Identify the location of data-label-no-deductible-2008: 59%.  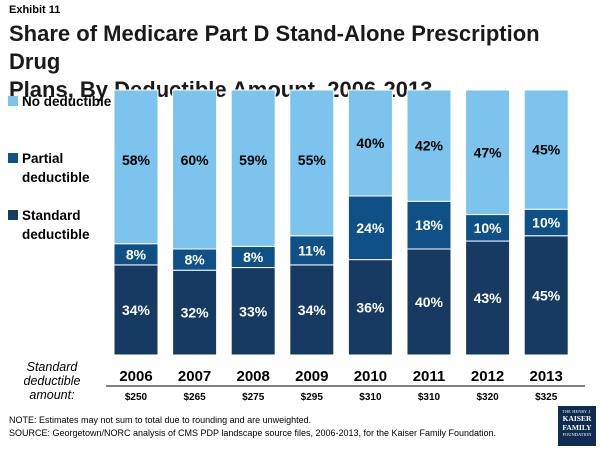
(253, 160).